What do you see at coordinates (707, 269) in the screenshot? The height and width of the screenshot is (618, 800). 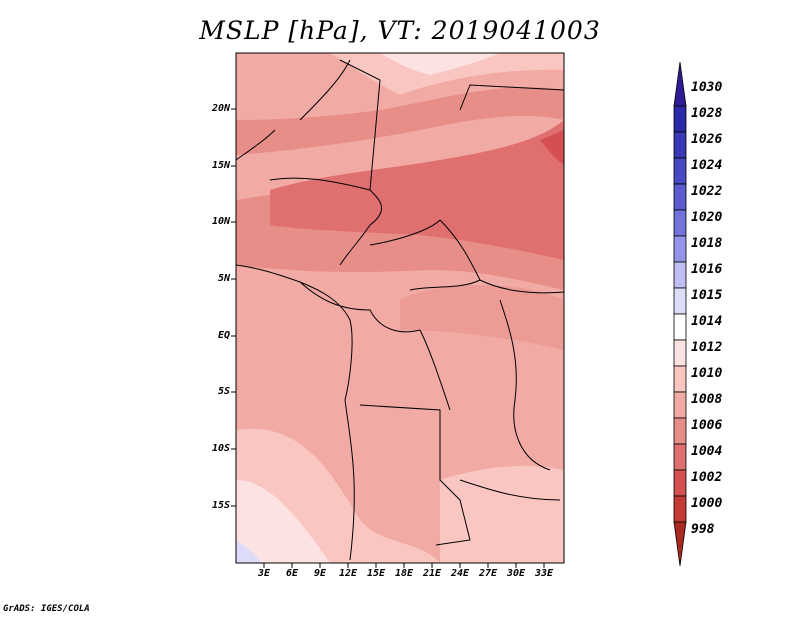 I see `colorbar-label-1016: 1016` at bounding box center [707, 269].